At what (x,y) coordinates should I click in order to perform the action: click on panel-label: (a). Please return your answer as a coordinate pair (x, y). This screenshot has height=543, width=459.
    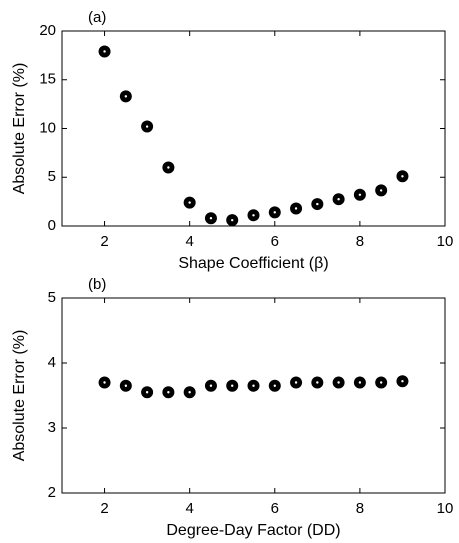
    Looking at the image, I should click on (97, 17).